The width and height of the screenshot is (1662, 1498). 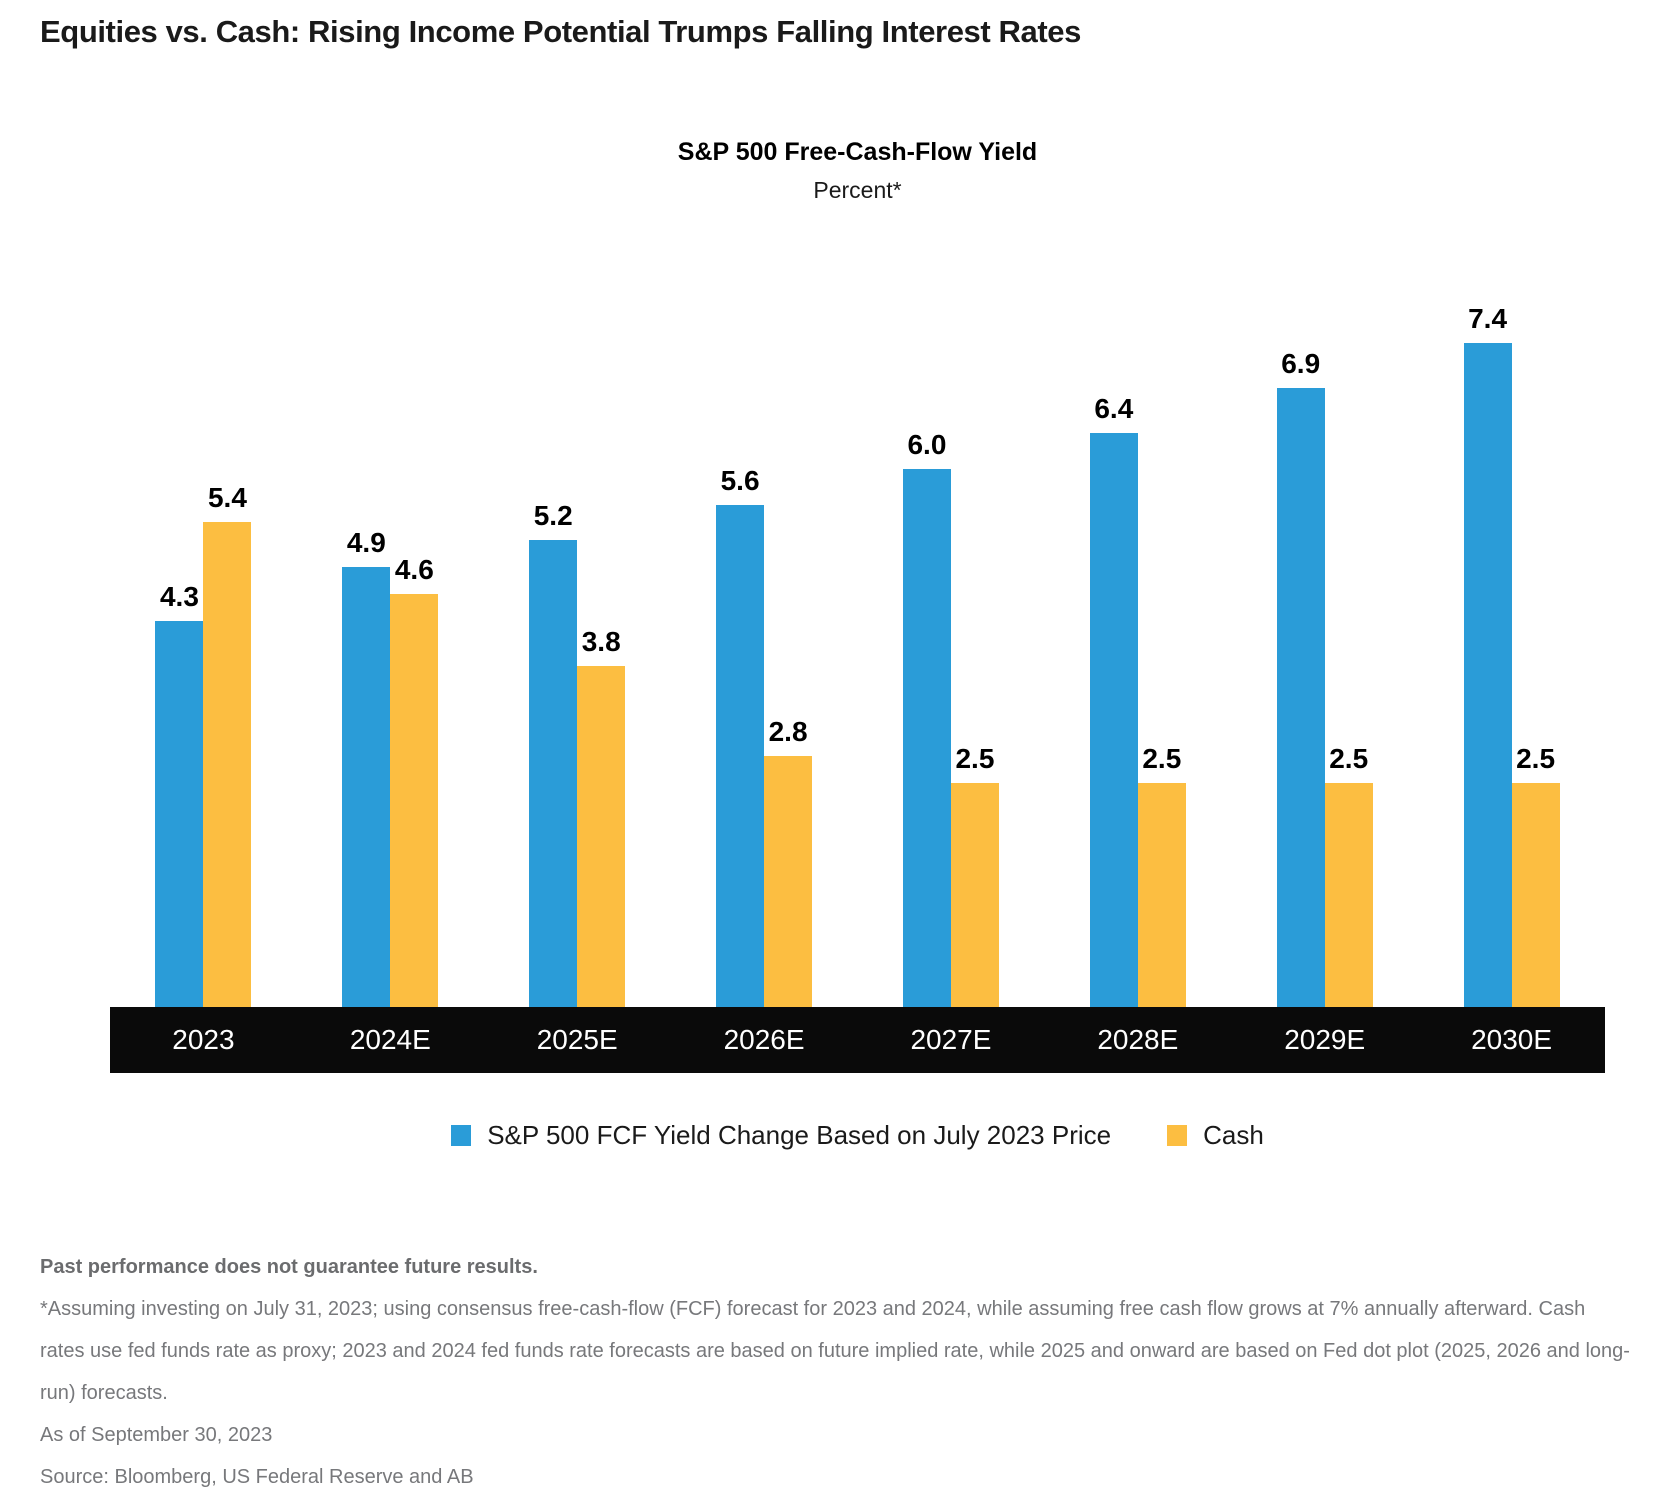 I want to click on bar-sp500-2026e: 5.6, so click(x=740, y=736).